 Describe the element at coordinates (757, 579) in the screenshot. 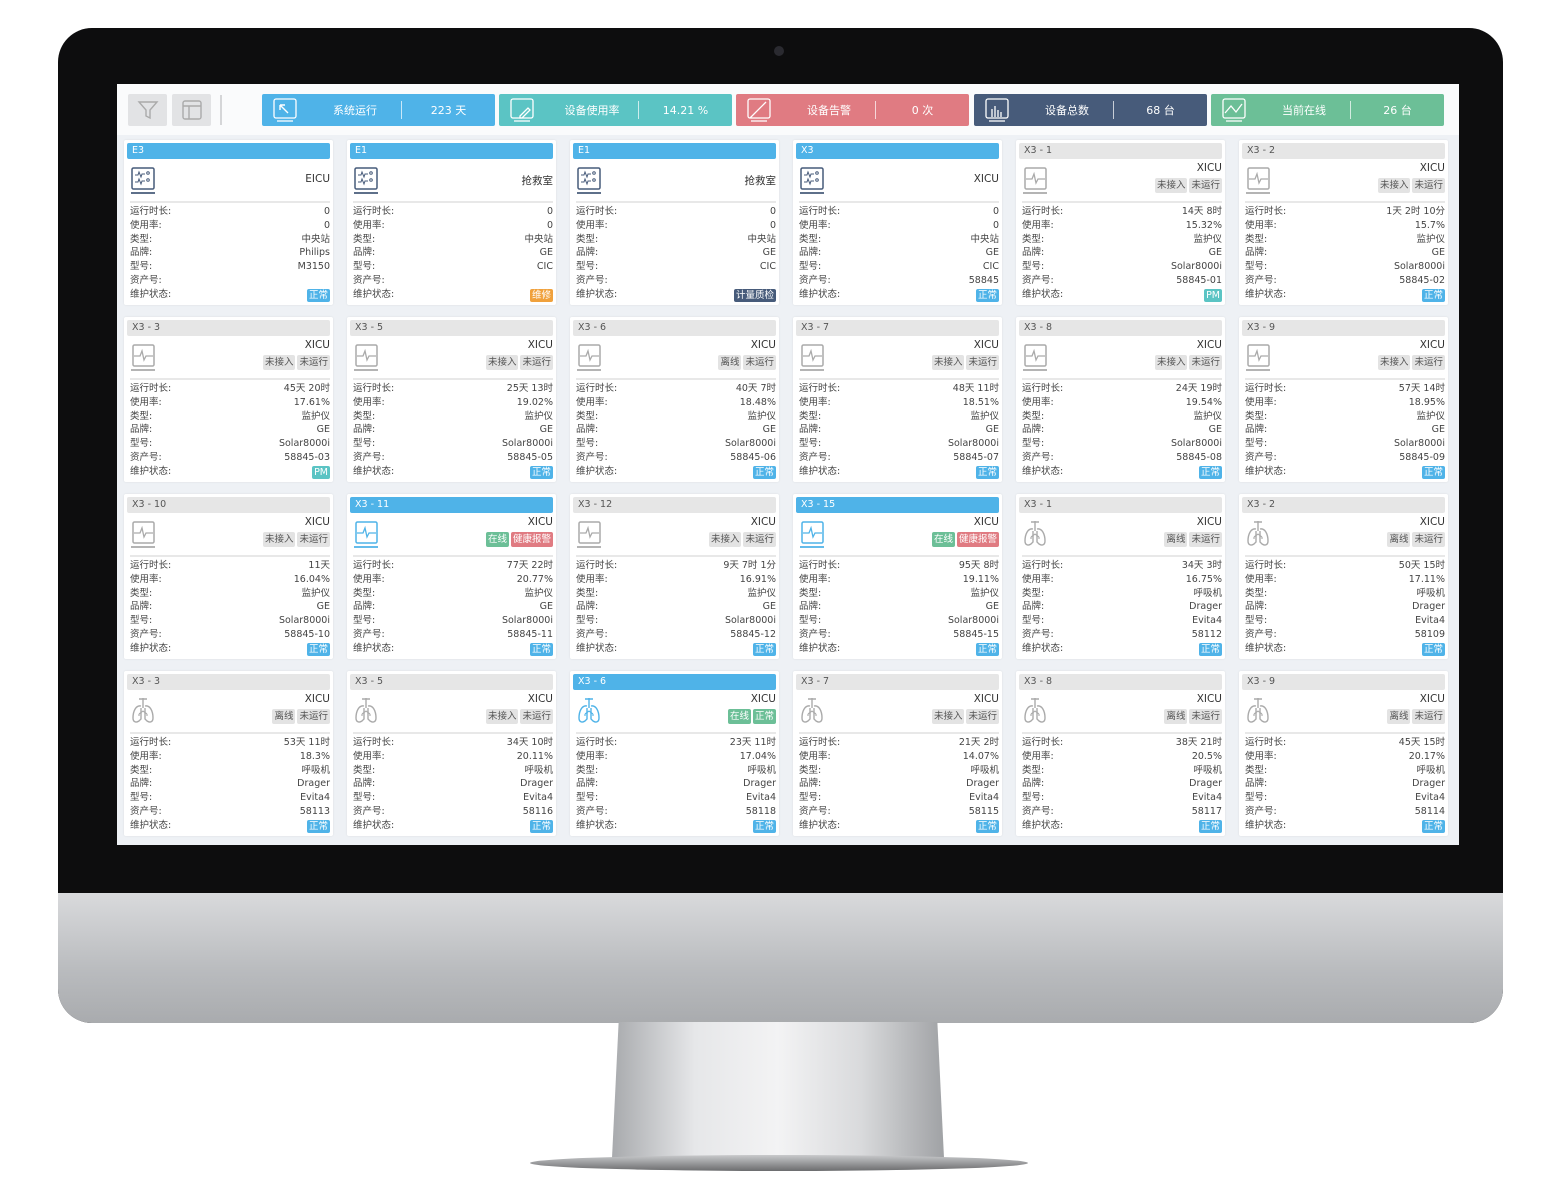

I see `field-value: 16.91%` at that location.